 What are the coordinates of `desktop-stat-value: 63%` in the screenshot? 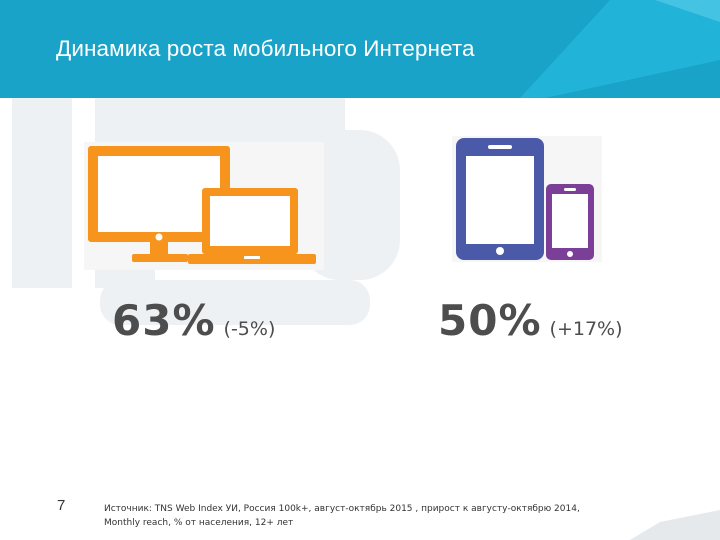 It's located at (164, 320).